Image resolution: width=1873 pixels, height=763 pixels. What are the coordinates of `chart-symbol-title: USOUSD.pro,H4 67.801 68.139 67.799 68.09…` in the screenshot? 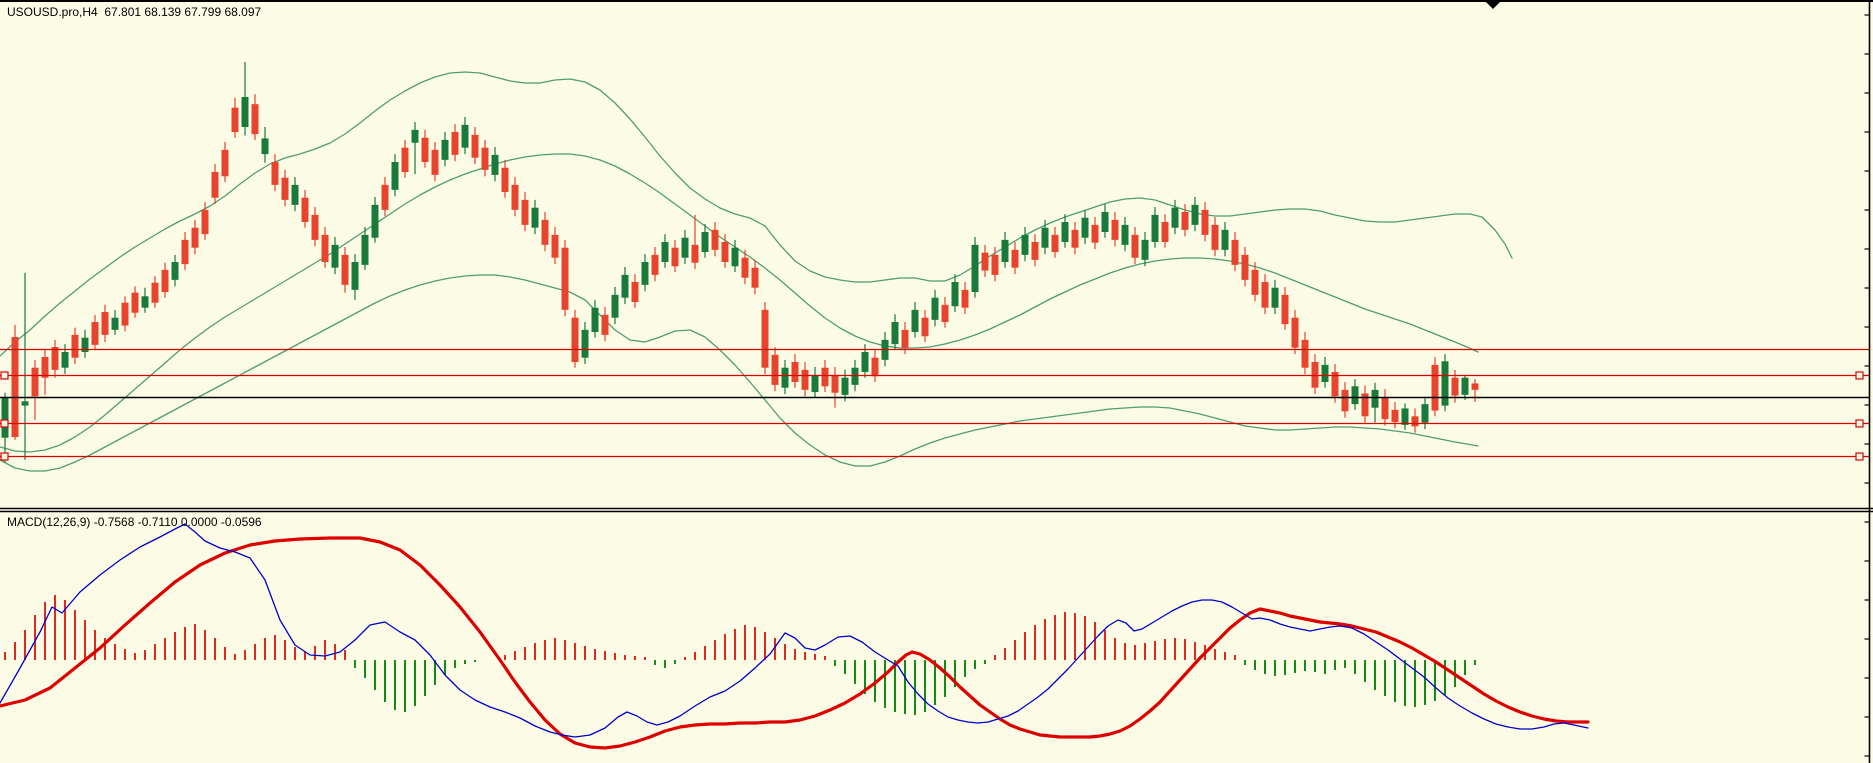 It's located at (134, 12).